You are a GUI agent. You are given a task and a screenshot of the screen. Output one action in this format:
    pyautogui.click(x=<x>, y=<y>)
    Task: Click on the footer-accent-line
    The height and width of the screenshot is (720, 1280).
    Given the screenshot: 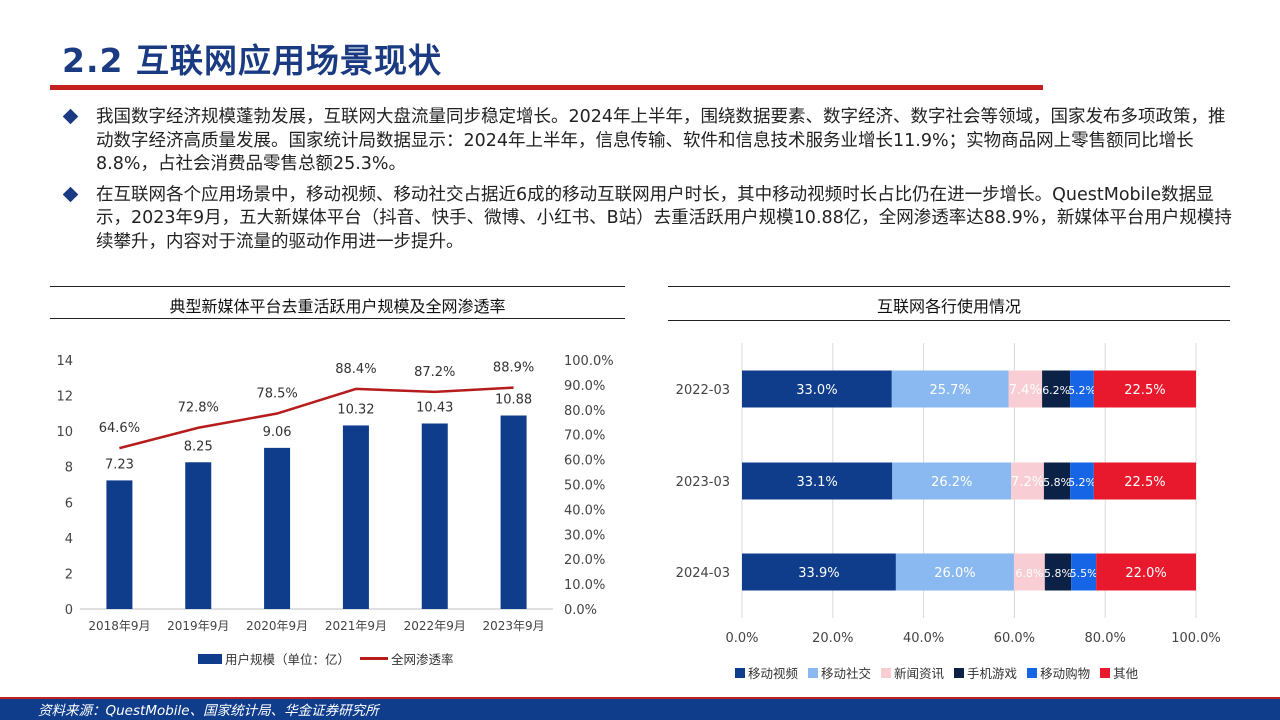 What is the action you would take?
    pyautogui.click(x=640, y=698)
    